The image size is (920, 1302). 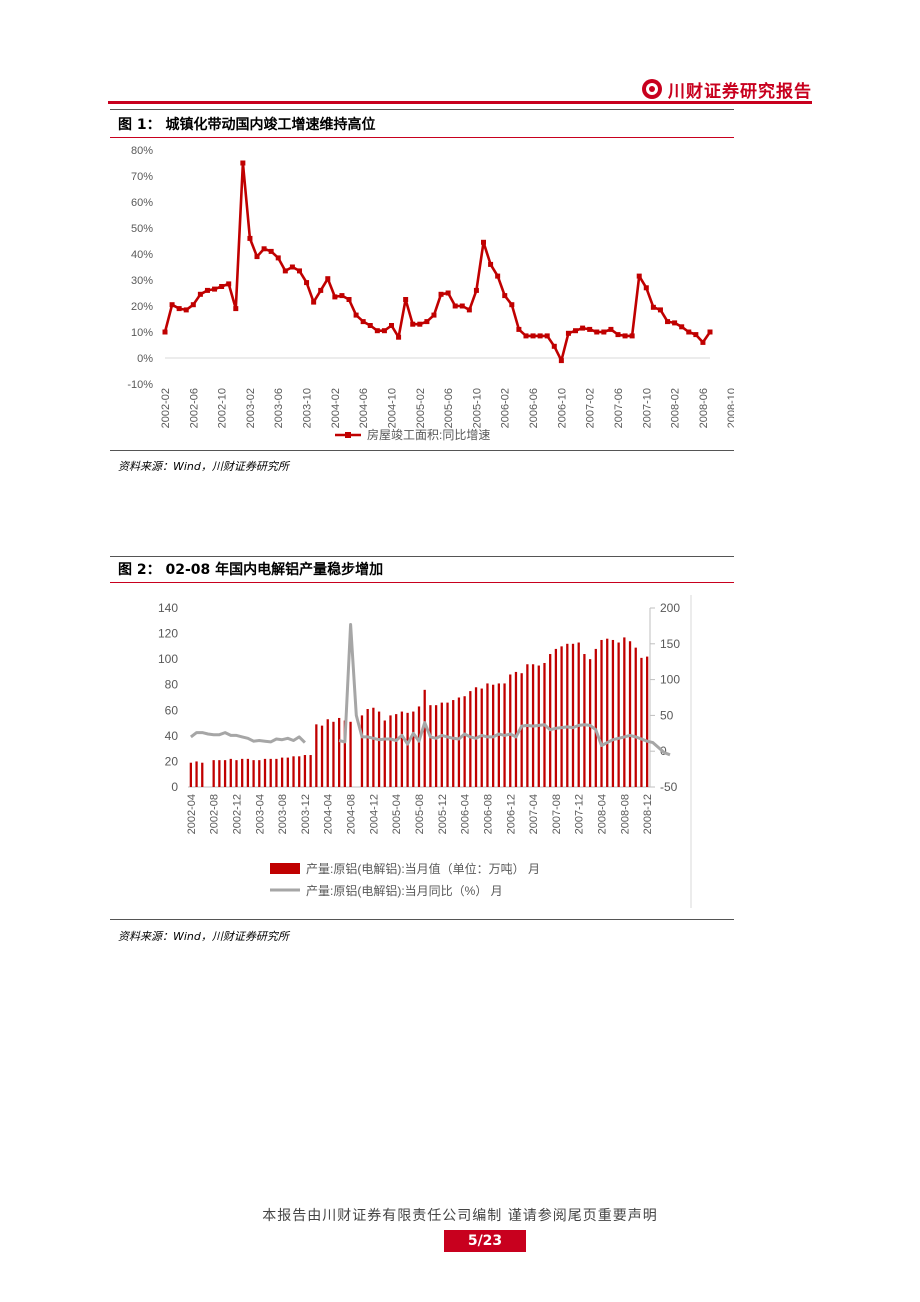 I want to click on legend-line-label: 产量:原铝(电解铝):当月同比（%） 月, so click(x=404, y=890).